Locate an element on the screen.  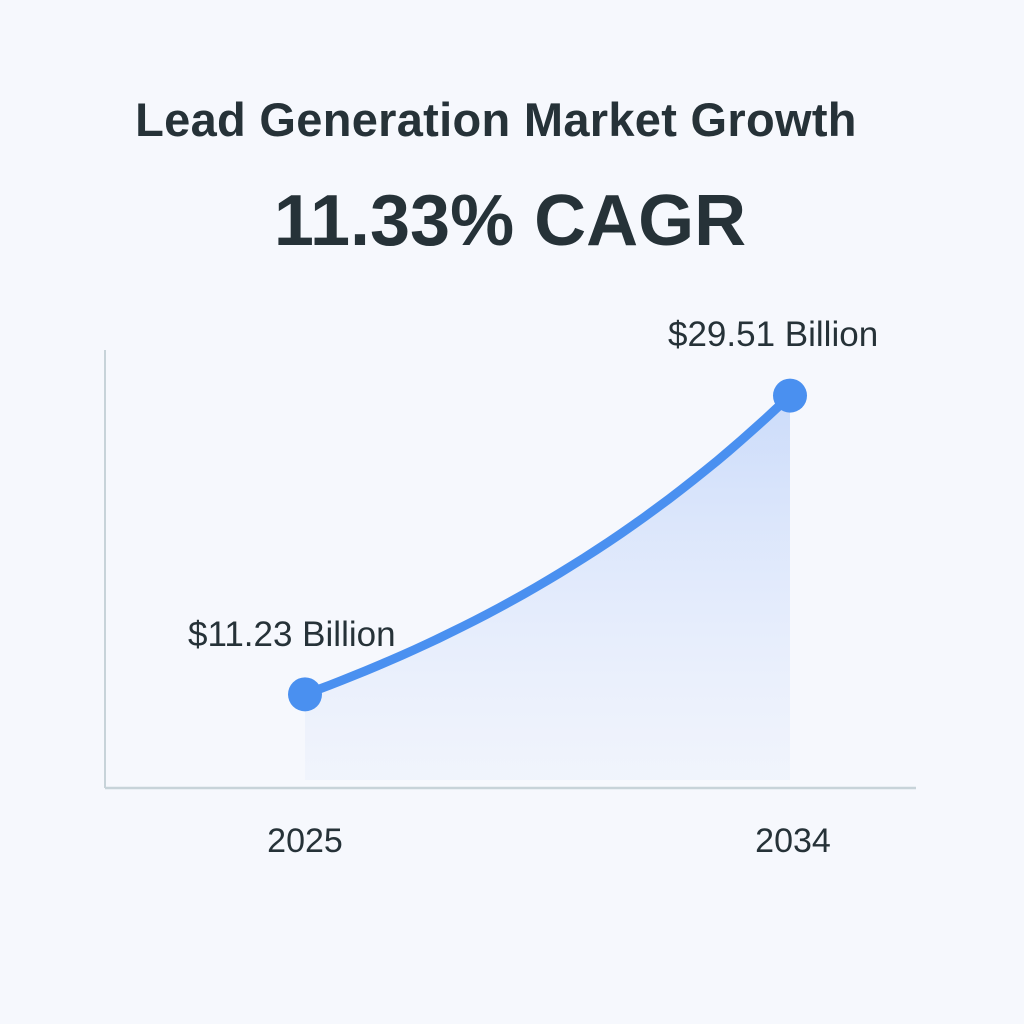
data-label-2025: $11.23 Billion is located at coordinates (292, 634).